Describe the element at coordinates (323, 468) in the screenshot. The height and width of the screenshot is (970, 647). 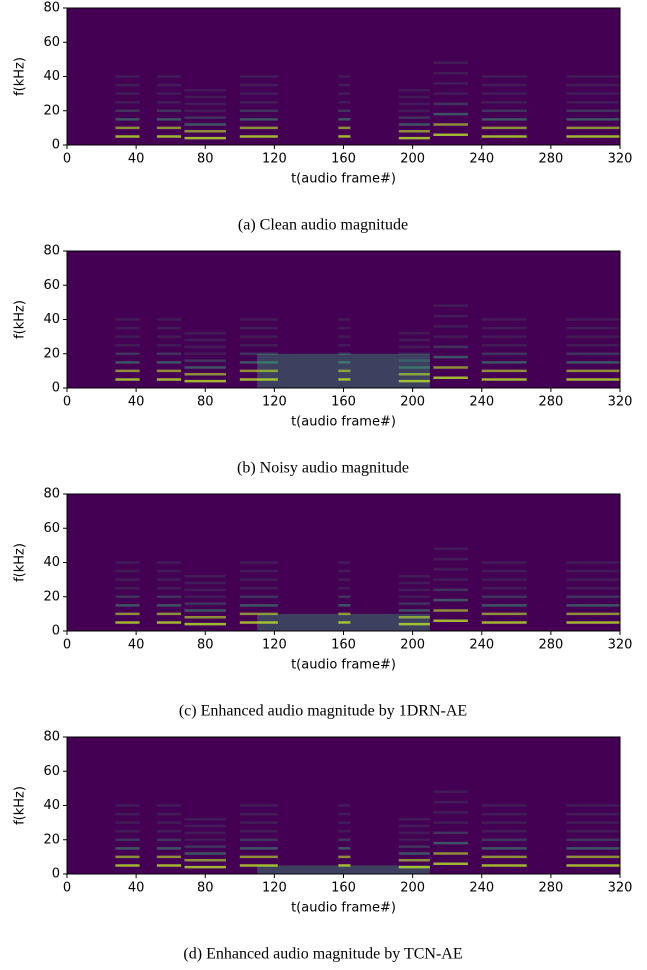
I see `caption: (b) Noisy audio magnitude` at that location.